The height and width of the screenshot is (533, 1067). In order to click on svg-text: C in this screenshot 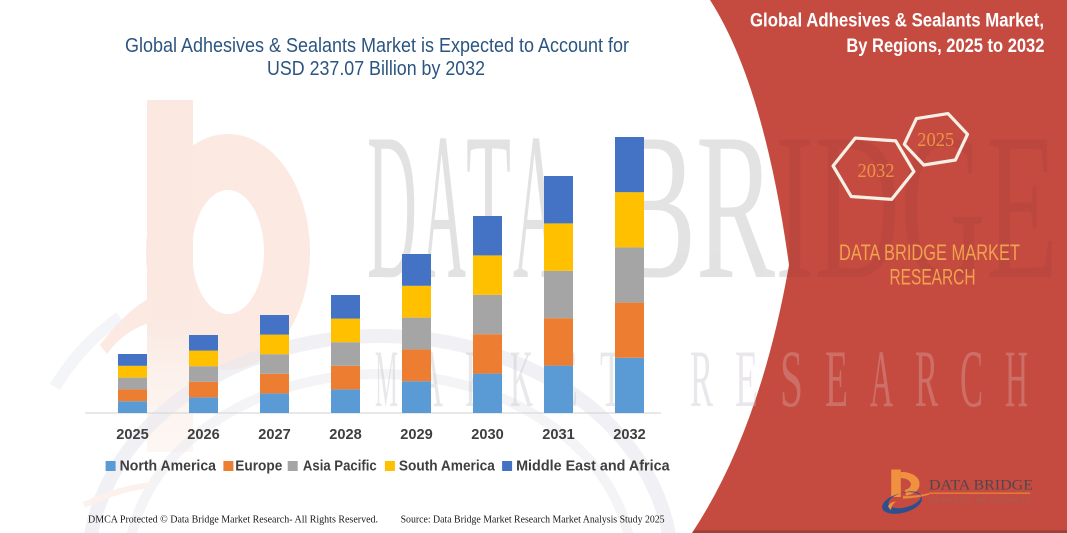, I will do `click(971, 378)`.